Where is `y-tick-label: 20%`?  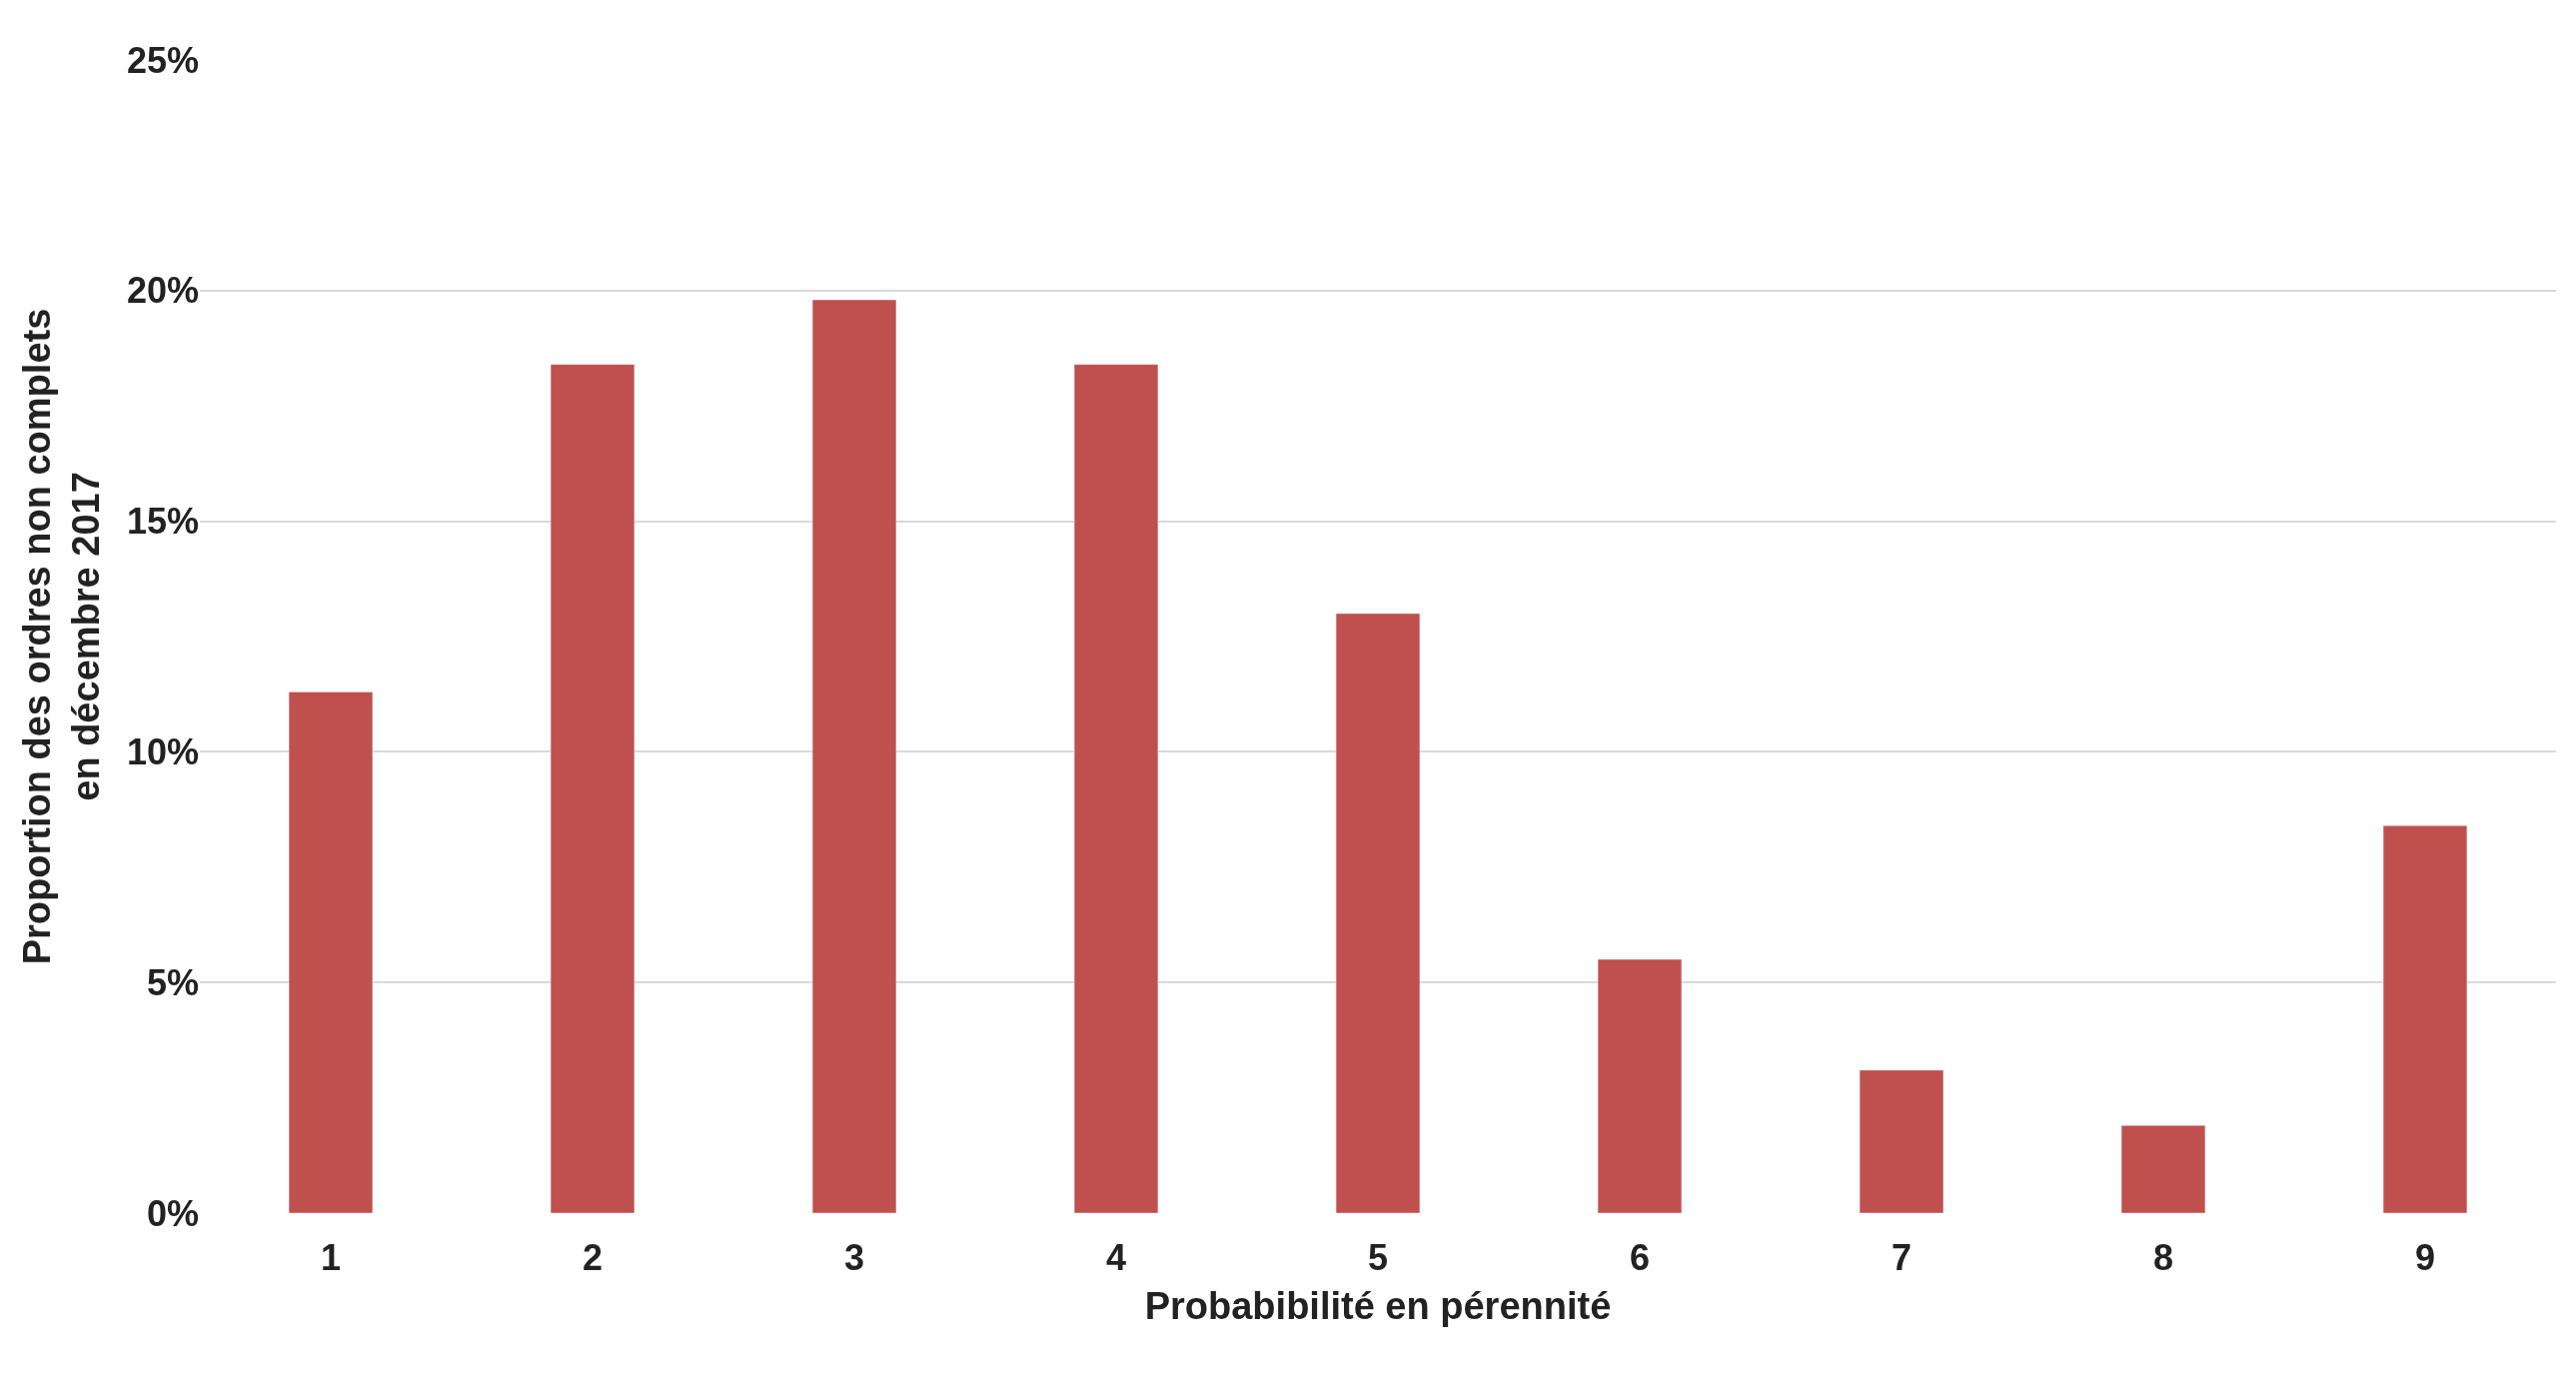 y-tick-label: 20% is located at coordinates (162, 291).